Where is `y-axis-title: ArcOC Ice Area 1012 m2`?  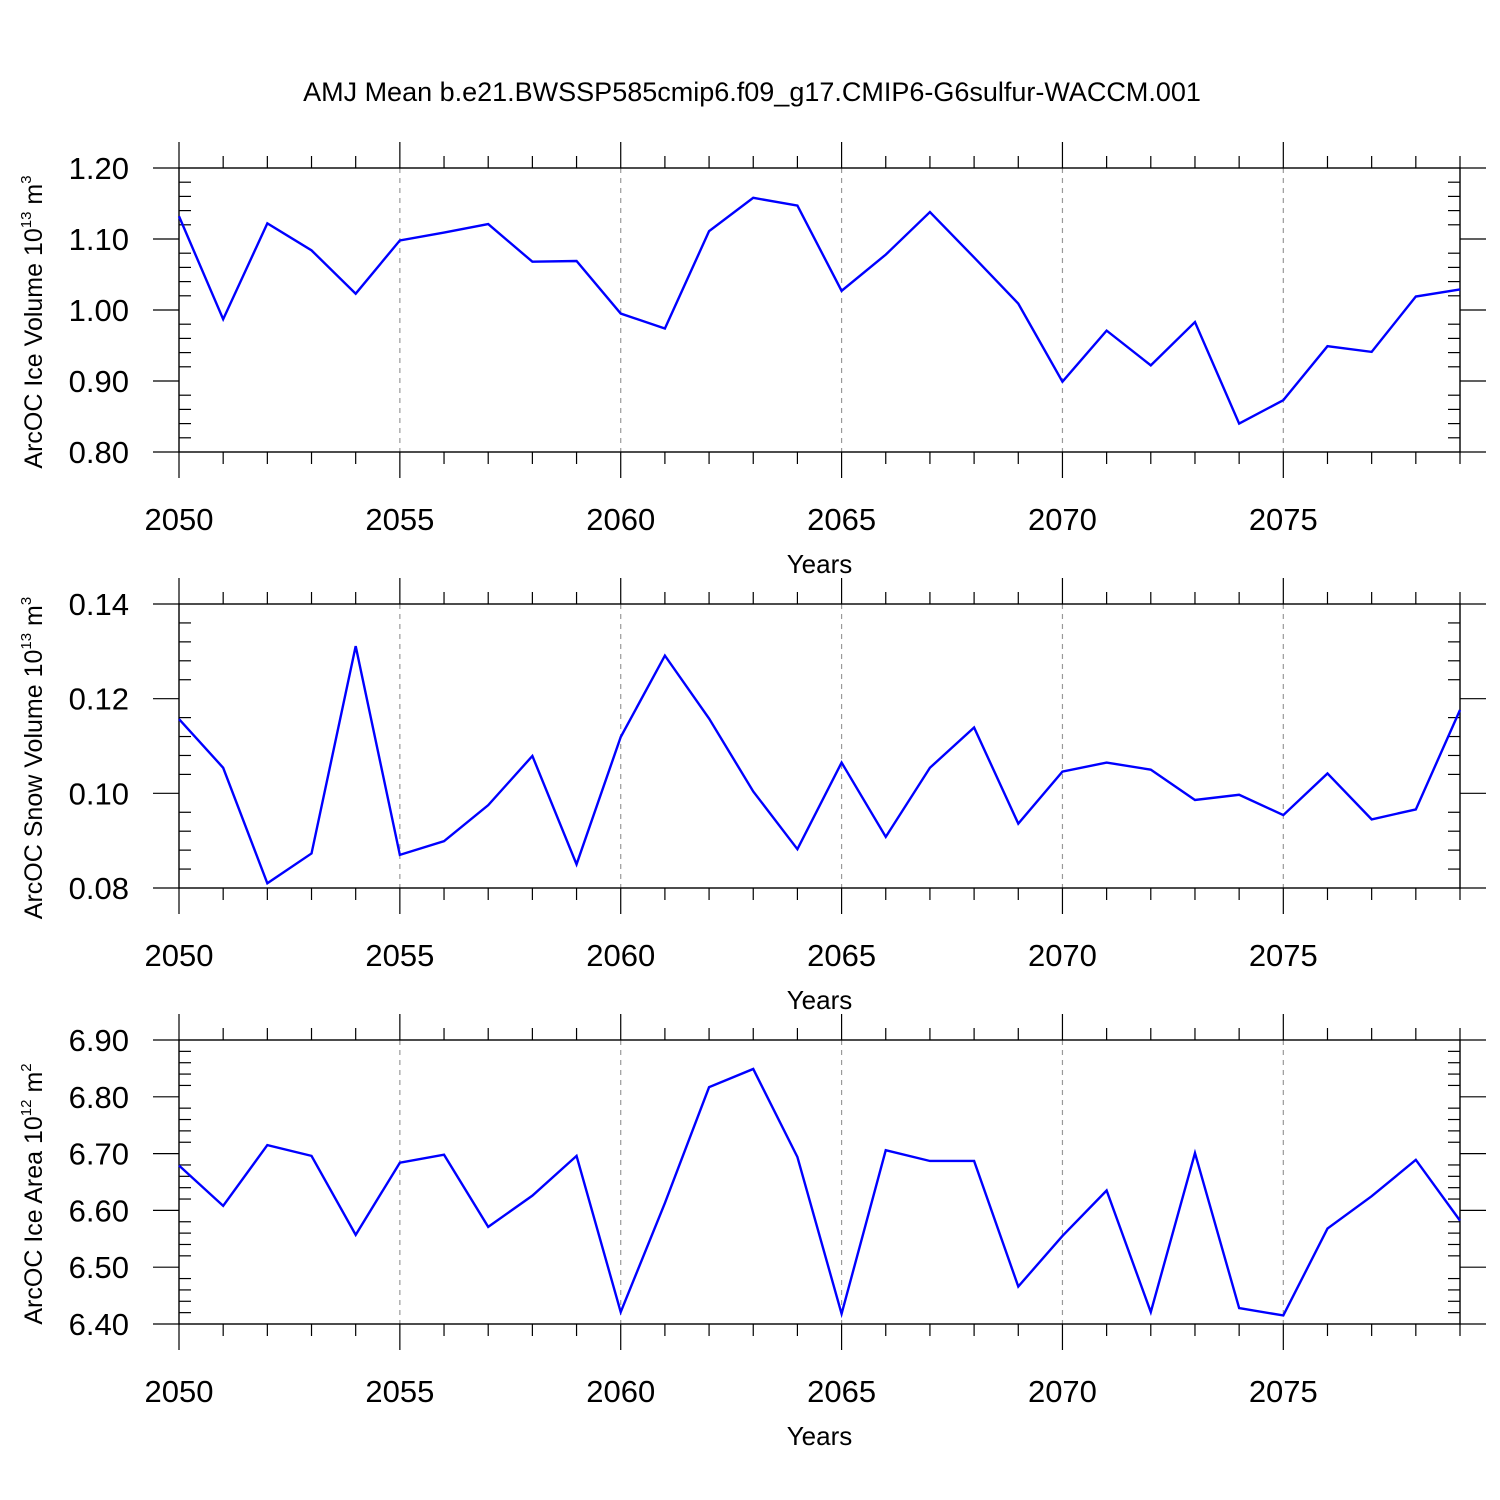 y-axis-title: ArcOC Ice Area 1012 m2 is located at coordinates (33, 1193).